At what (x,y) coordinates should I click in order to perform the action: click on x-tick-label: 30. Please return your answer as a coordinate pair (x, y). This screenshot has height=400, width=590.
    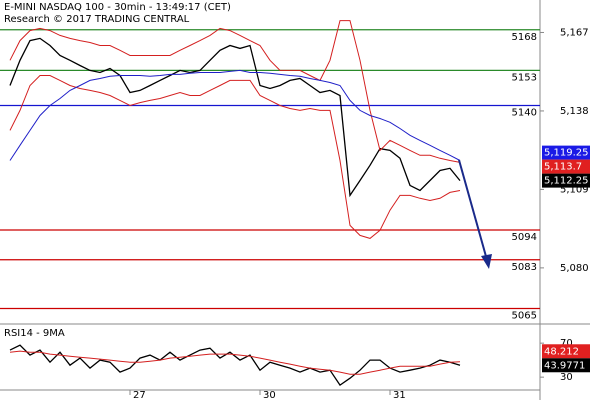
    Looking at the image, I should click on (269, 395).